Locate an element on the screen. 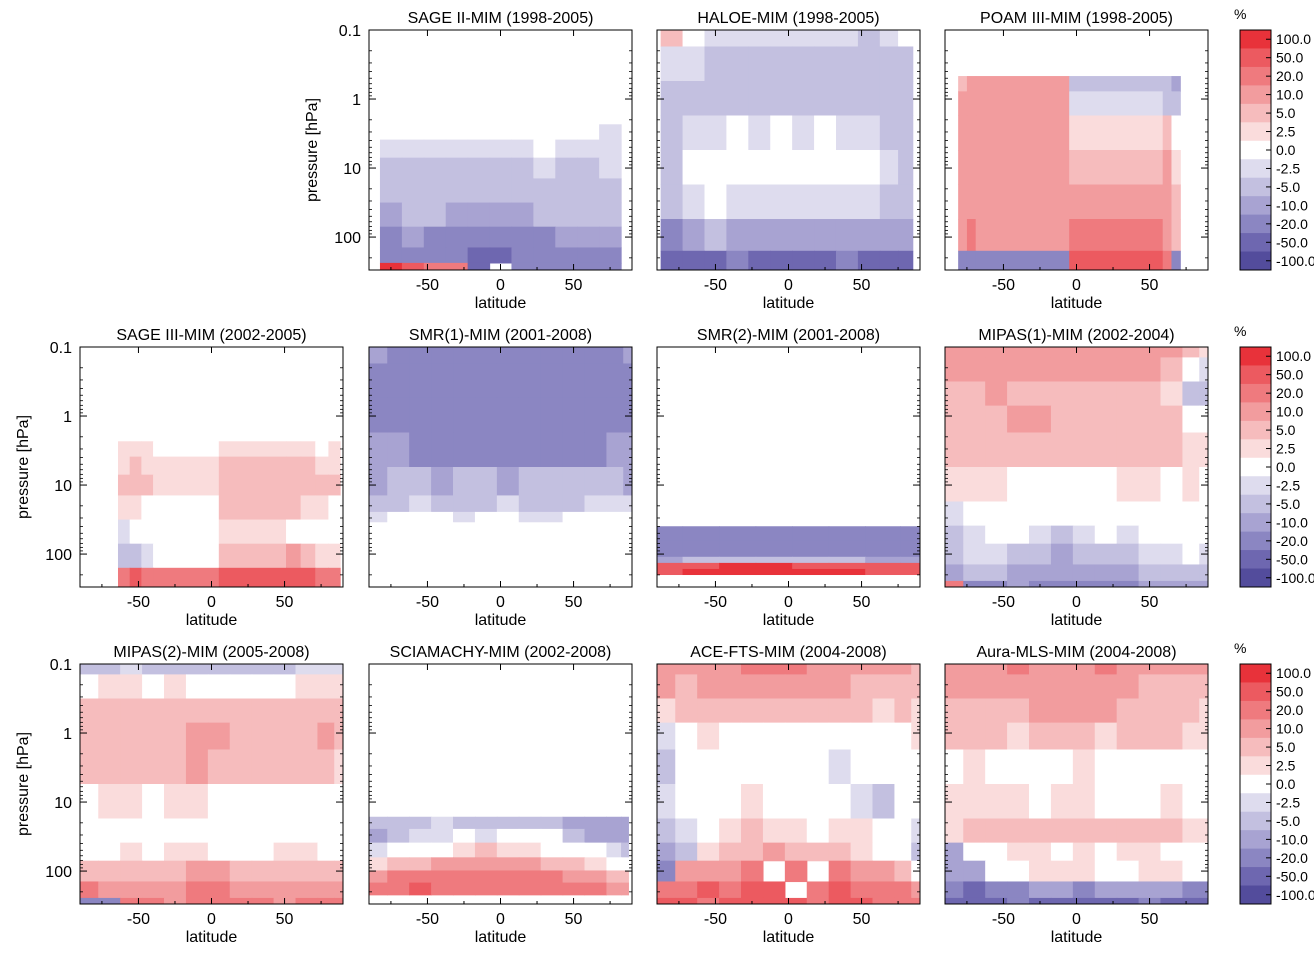 The image size is (1314, 954). panel-11: -50 0 50 latitude Aura-MLS-MIM (2004-2008) is located at coordinates (1076, 795).